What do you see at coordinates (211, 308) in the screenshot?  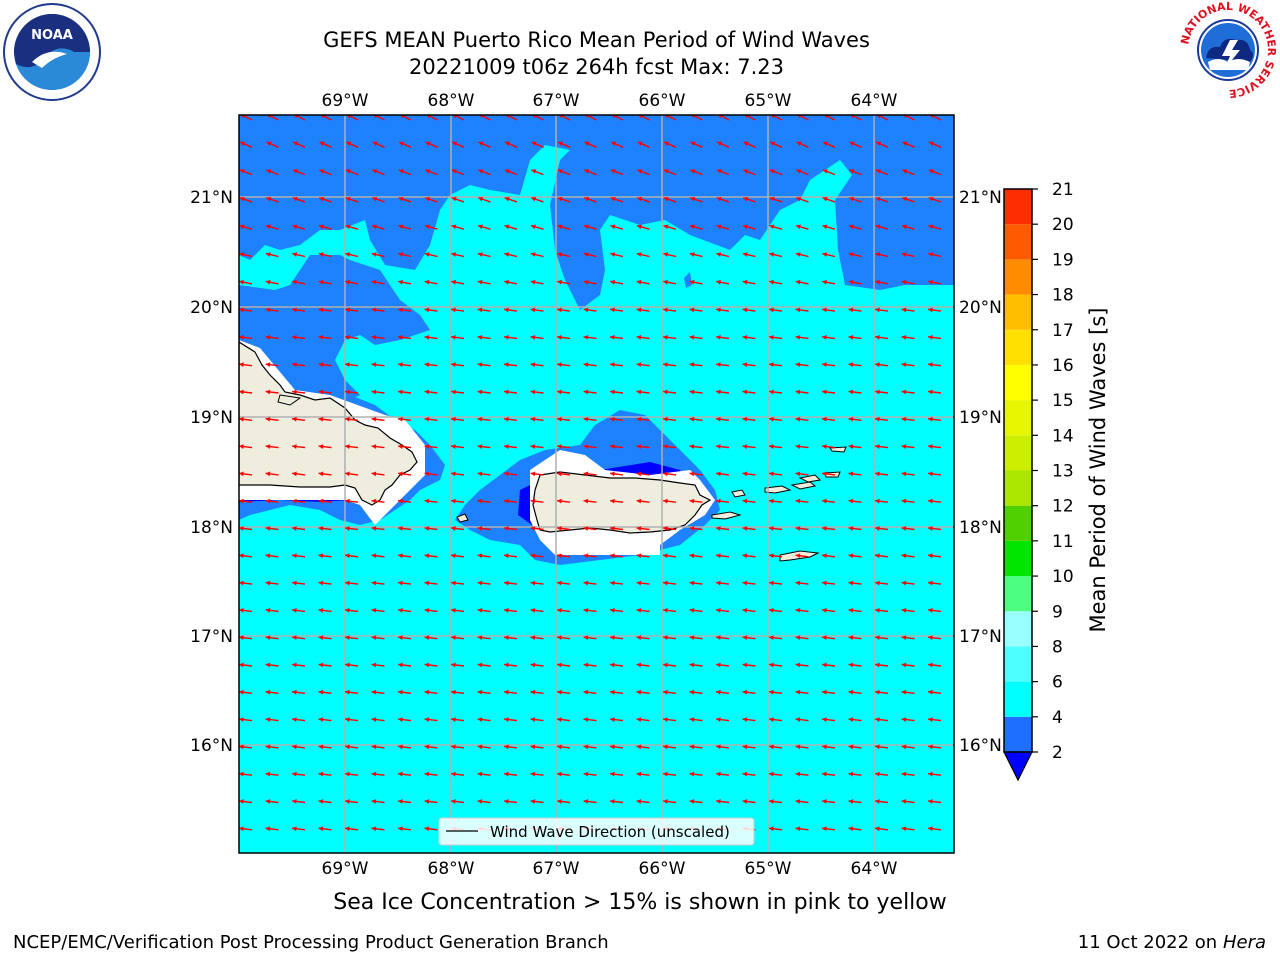 I see `lat-label-left: 20°N` at bounding box center [211, 308].